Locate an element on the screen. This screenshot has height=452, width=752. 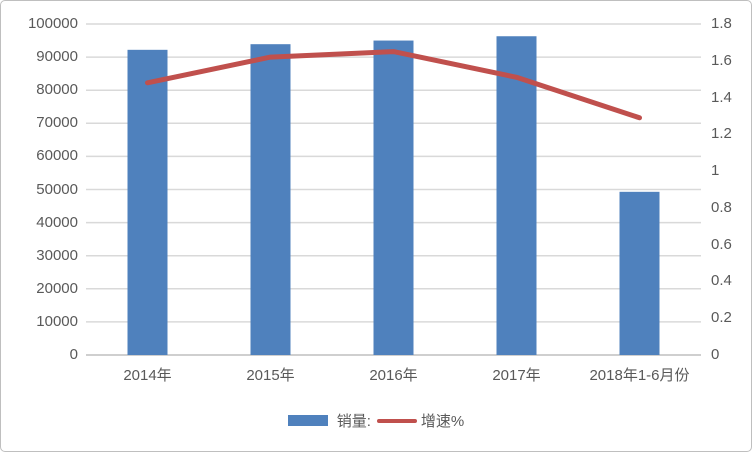
line-series-swatch-icon is located at coordinates (396, 420).